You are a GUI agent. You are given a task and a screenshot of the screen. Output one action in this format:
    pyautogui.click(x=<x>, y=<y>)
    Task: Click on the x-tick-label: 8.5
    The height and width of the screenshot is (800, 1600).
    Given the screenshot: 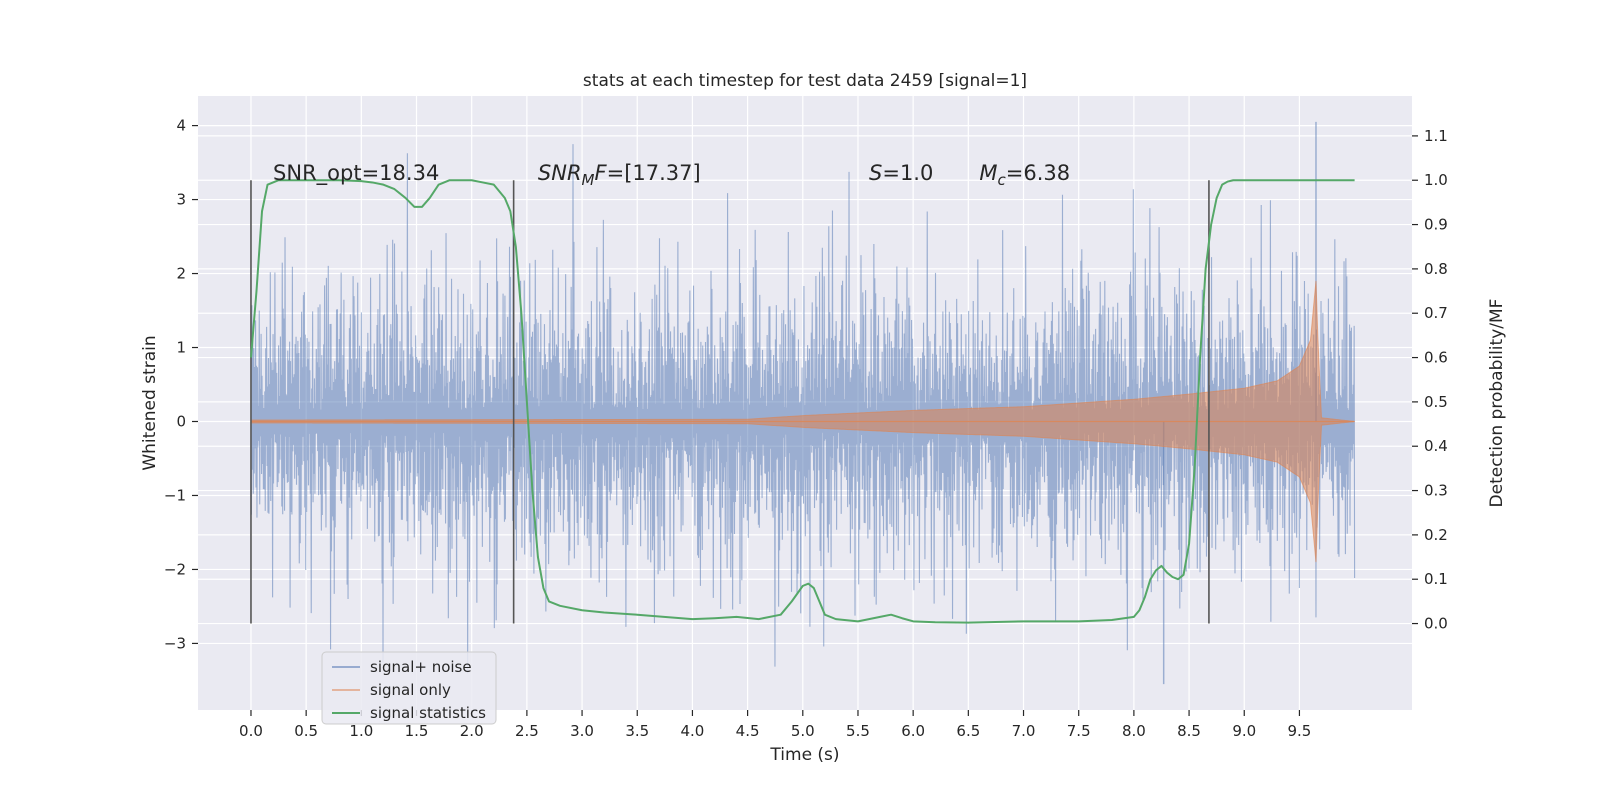 What is the action you would take?
    pyautogui.click(x=1189, y=731)
    